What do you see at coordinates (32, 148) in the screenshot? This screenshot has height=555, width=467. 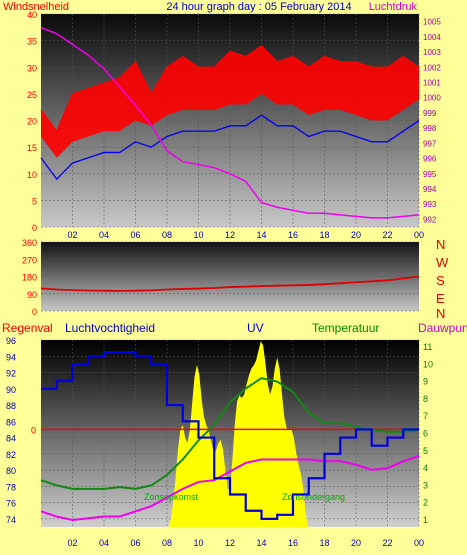 I see `wind-tick-label: 15` at bounding box center [32, 148].